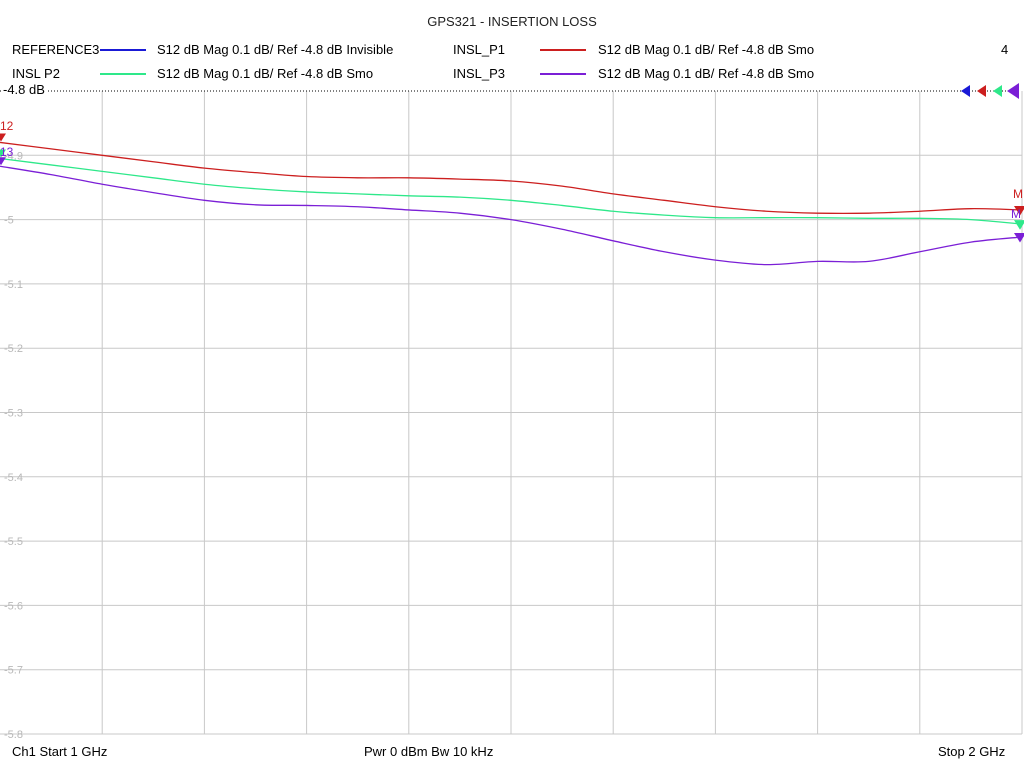  Describe the element at coordinates (563, 74) in the screenshot. I see `legend-swatch-insl-p3` at that location.